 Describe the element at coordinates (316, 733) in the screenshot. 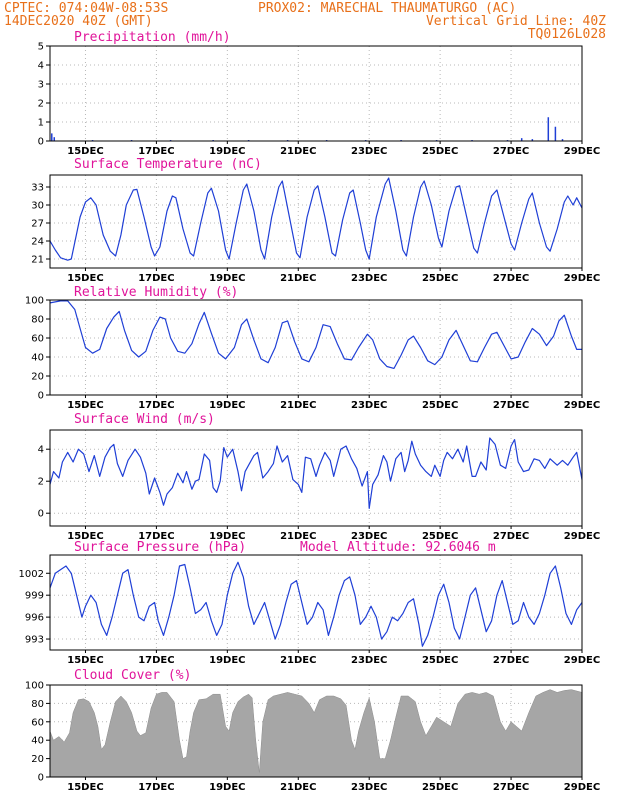

I see `cloud-cover-area` at that location.